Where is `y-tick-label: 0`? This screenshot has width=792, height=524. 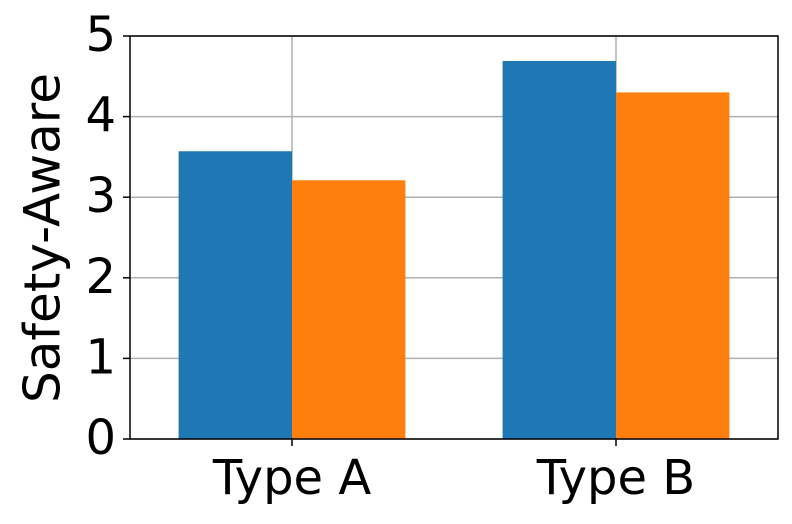
y-tick-label: 0 is located at coordinates (100, 438).